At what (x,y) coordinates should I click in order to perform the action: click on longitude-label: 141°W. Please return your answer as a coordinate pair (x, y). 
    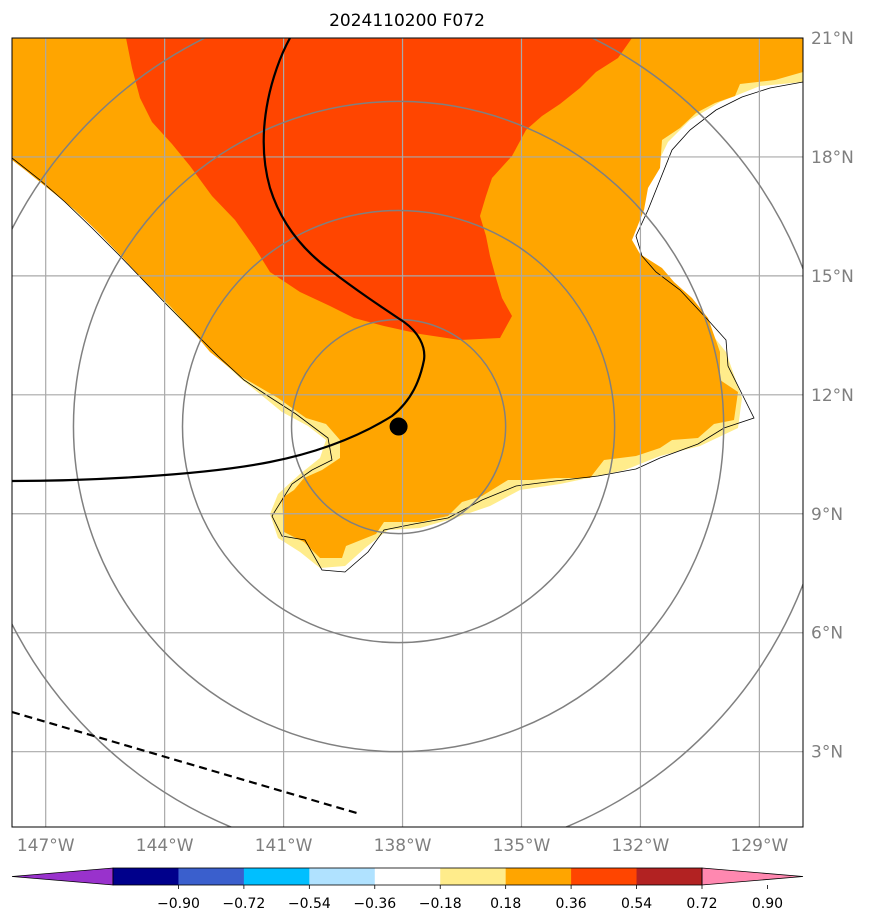
    Looking at the image, I should click on (284, 846).